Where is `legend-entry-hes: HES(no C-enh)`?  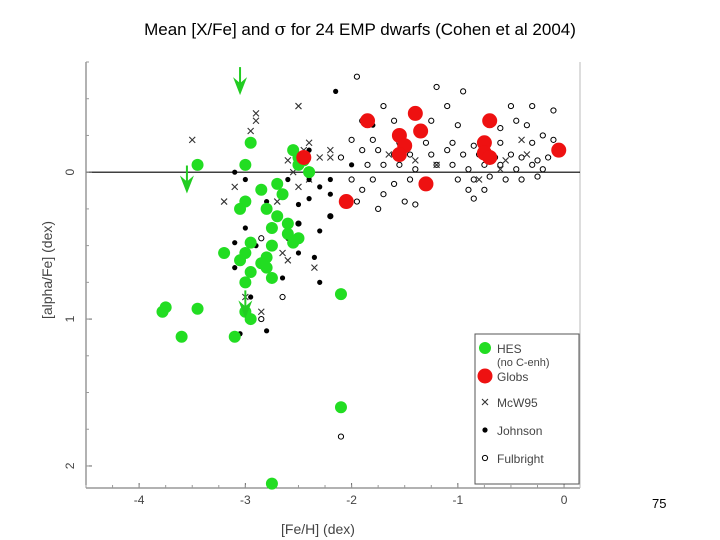 legend-entry-hes: HES(no C-enh) is located at coordinates (514, 355).